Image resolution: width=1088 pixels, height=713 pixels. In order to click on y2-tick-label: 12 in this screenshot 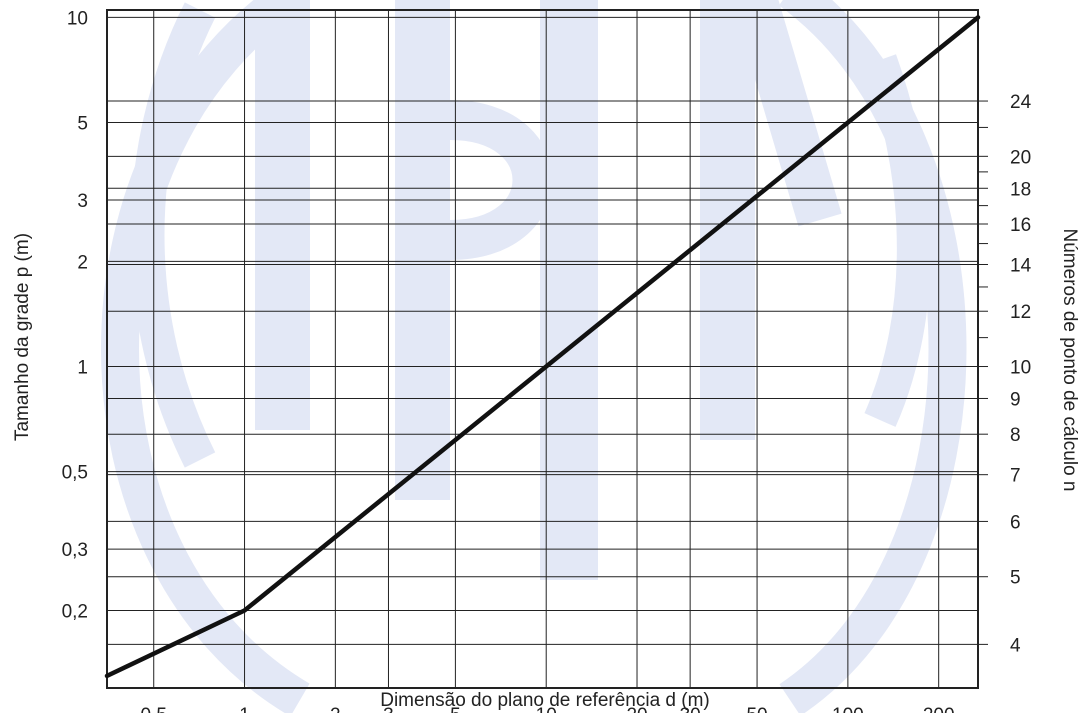, I will do `click(1020, 312)`.